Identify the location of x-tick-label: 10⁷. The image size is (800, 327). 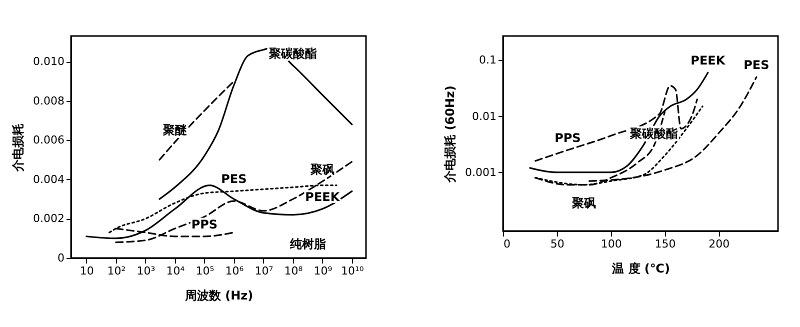
(264, 271).